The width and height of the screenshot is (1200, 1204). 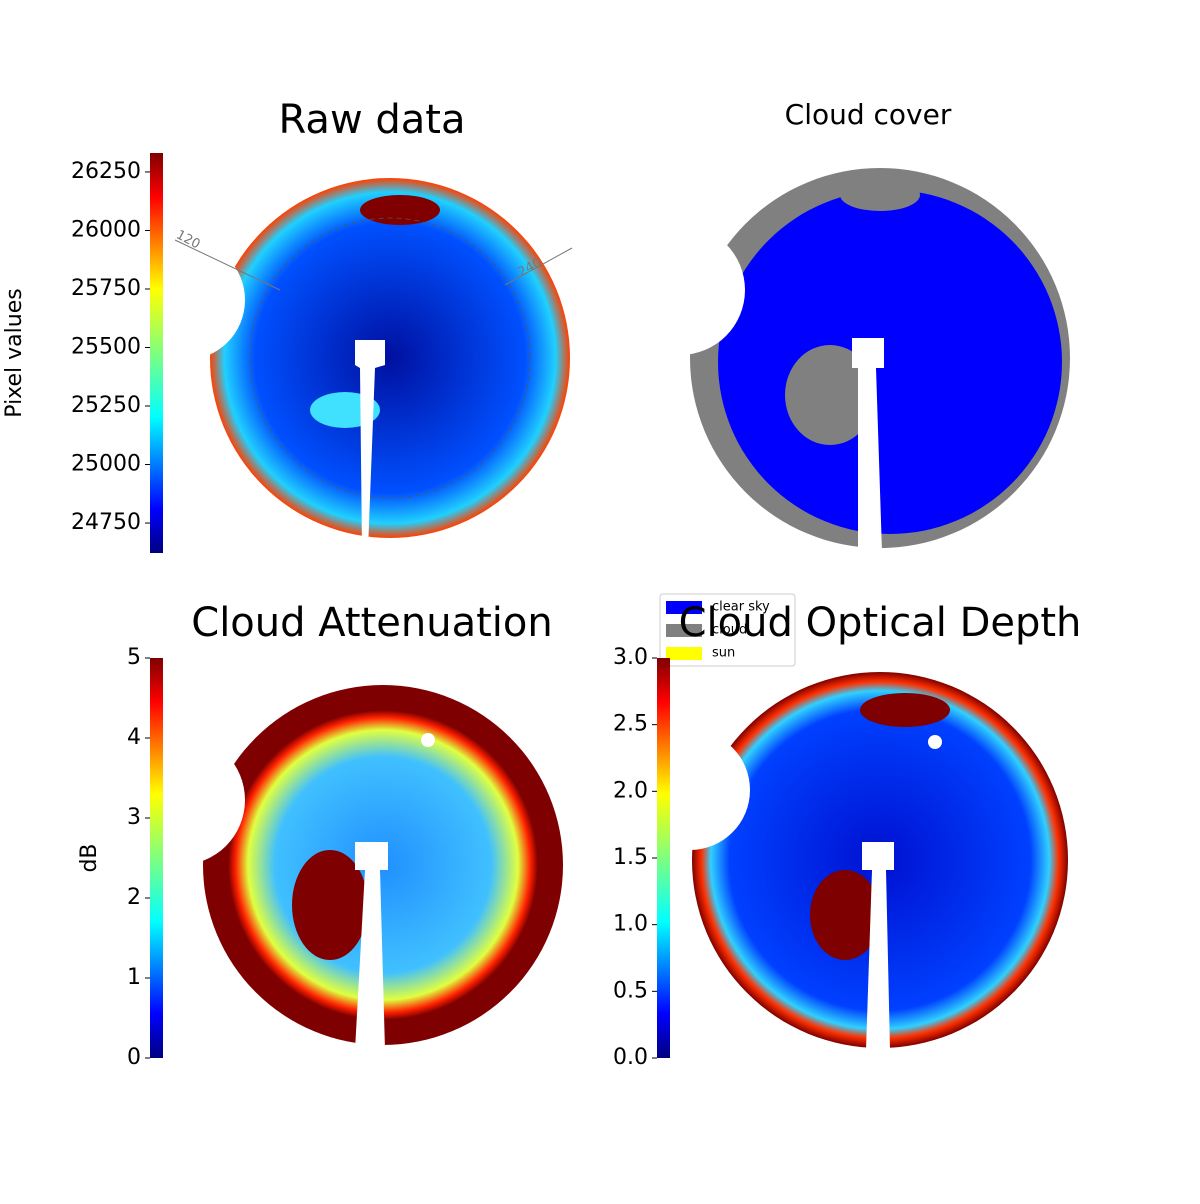 I want to click on colorbar-tick-label: 0.0, so click(x=630, y=1057).